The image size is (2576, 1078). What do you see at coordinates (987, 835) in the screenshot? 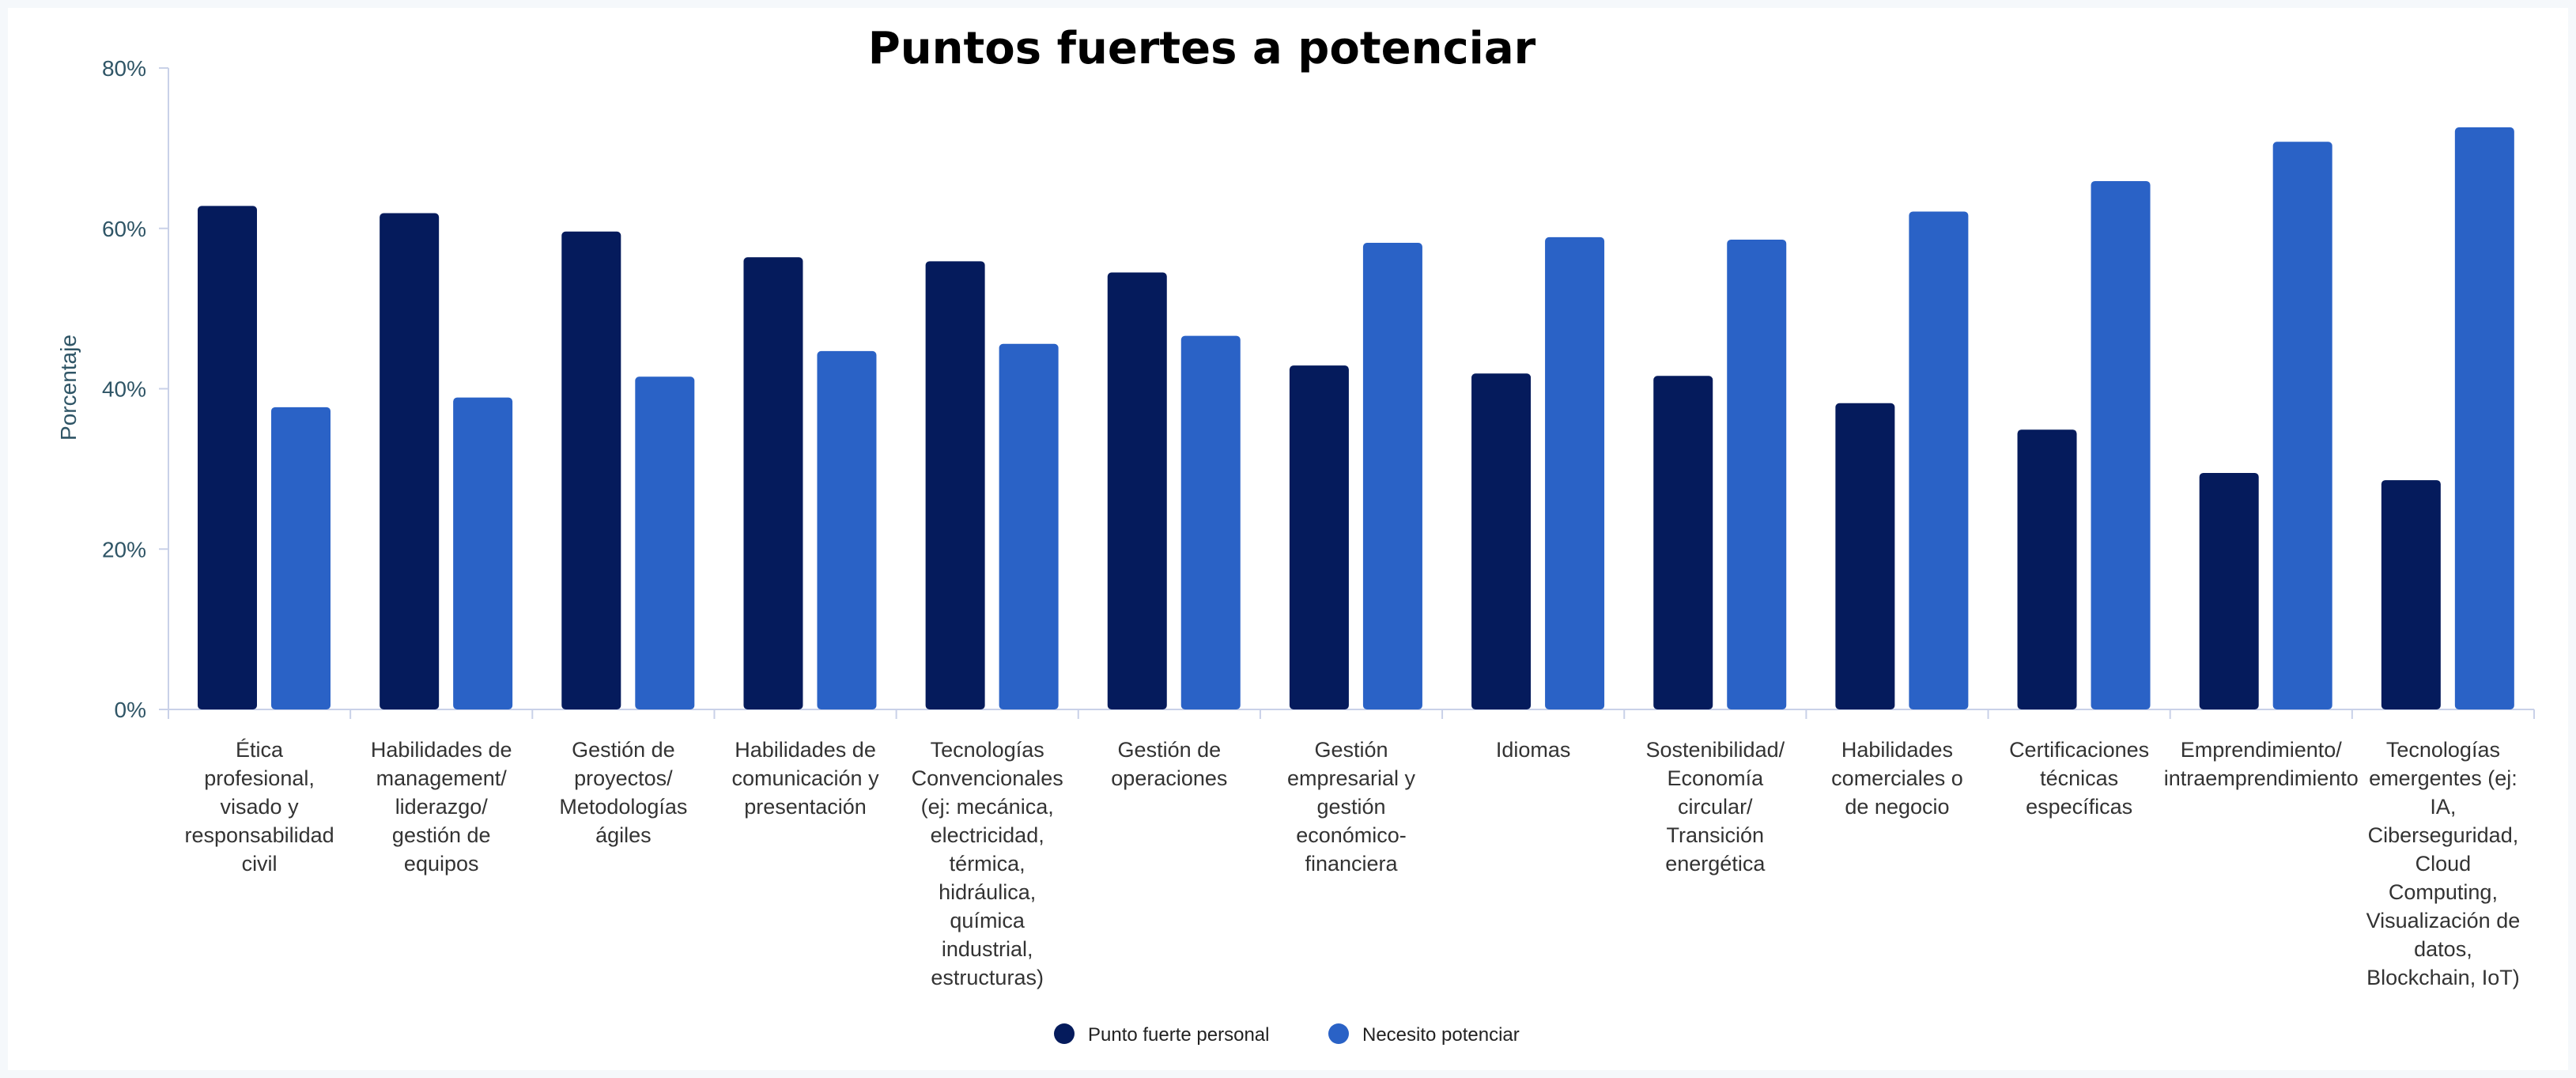
I see `category-label-line: electricidad,` at bounding box center [987, 835].